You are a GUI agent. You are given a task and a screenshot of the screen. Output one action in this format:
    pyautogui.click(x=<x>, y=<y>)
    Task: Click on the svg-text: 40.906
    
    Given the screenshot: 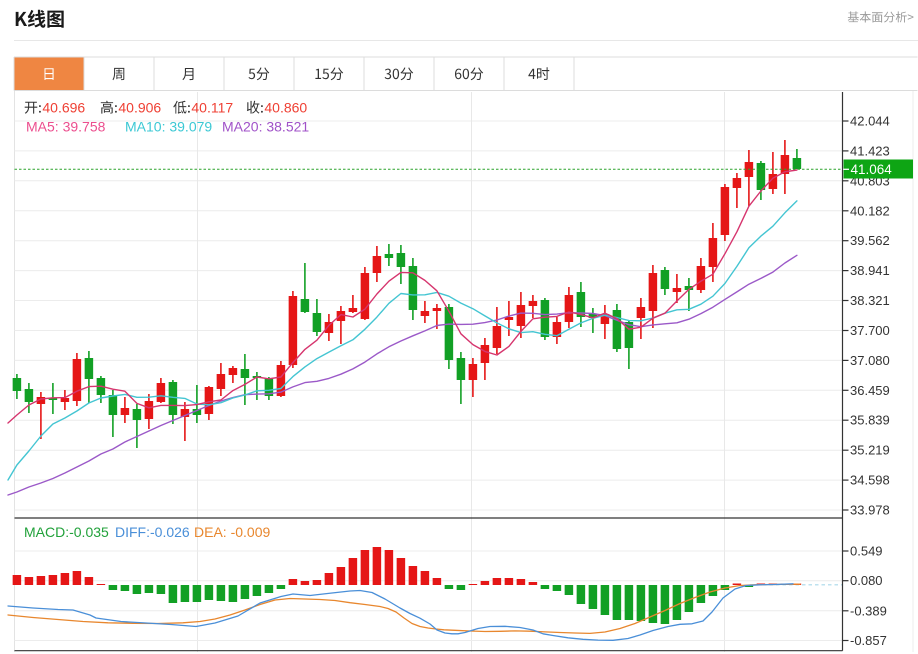 What is the action you would take?
    pyautogui.click(x=139, y=108)
    